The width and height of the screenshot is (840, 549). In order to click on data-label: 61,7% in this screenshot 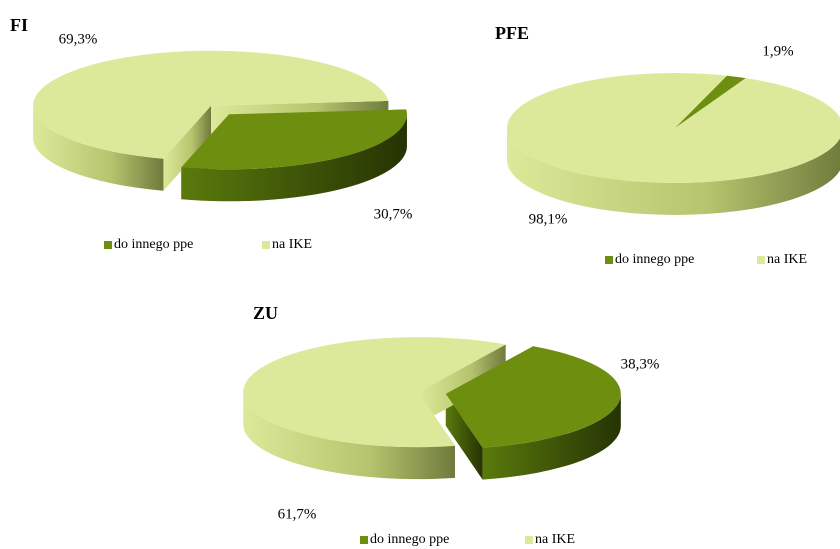, I will do `click(297, 514)`.